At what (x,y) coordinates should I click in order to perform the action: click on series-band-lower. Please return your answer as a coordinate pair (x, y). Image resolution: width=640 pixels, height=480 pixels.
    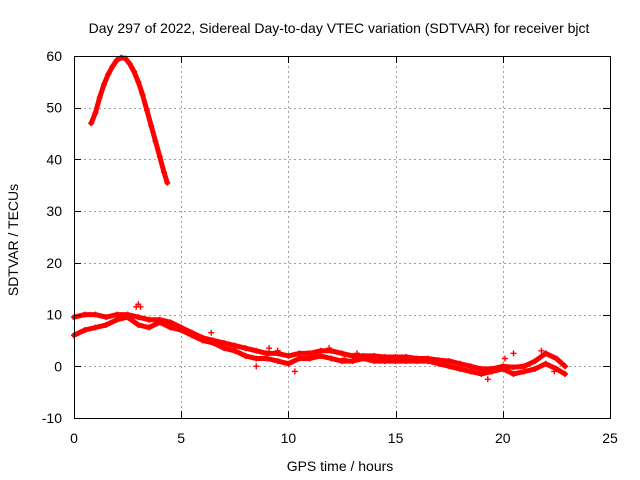
    Looking at the image, I should click on (319, 346).